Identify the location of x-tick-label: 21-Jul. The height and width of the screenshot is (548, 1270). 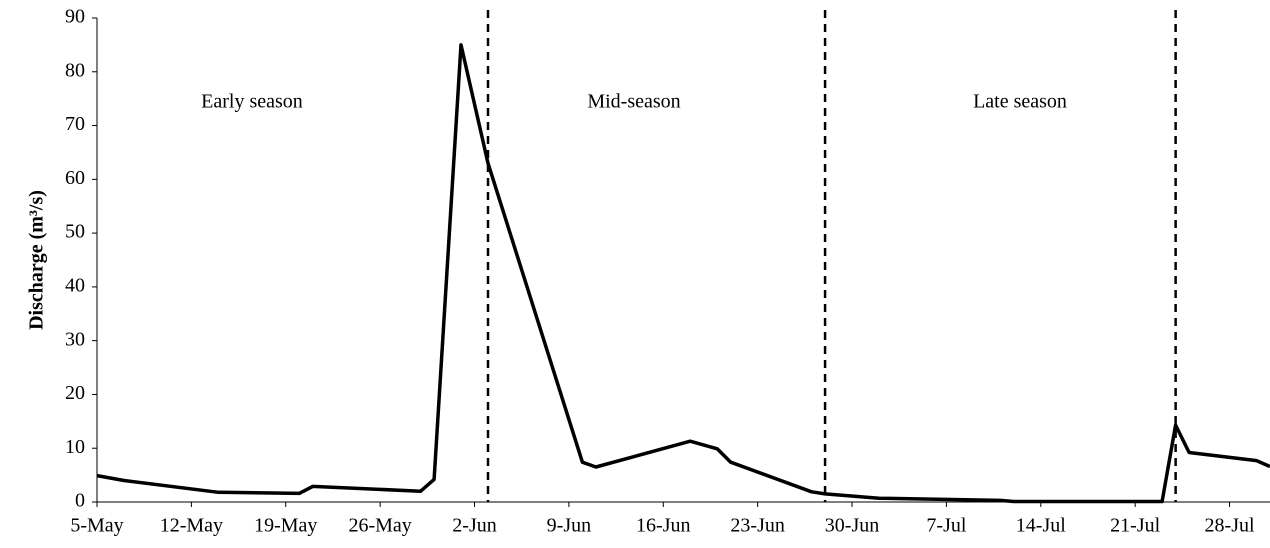
(1135, 526).